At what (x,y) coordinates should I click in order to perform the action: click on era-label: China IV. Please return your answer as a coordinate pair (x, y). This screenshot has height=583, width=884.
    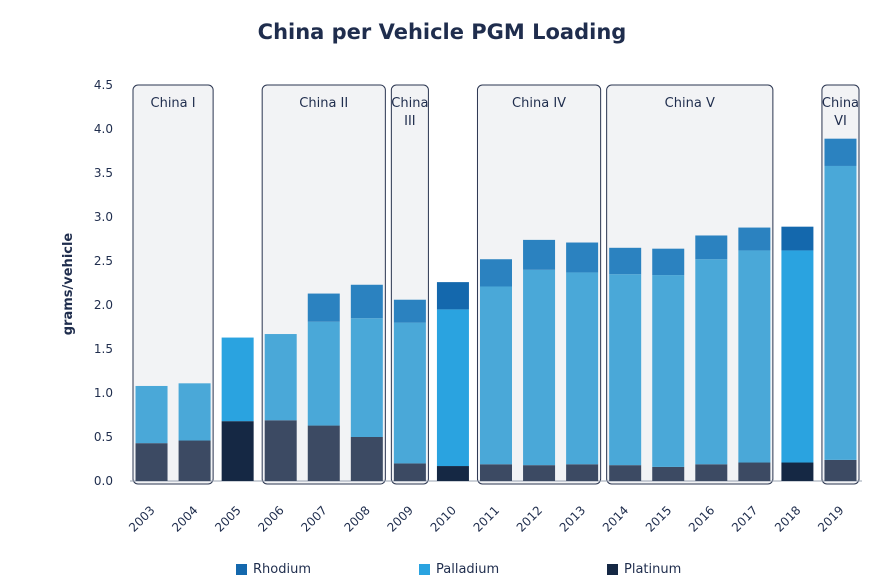
    Looking at the image, I should click on (539, 103).